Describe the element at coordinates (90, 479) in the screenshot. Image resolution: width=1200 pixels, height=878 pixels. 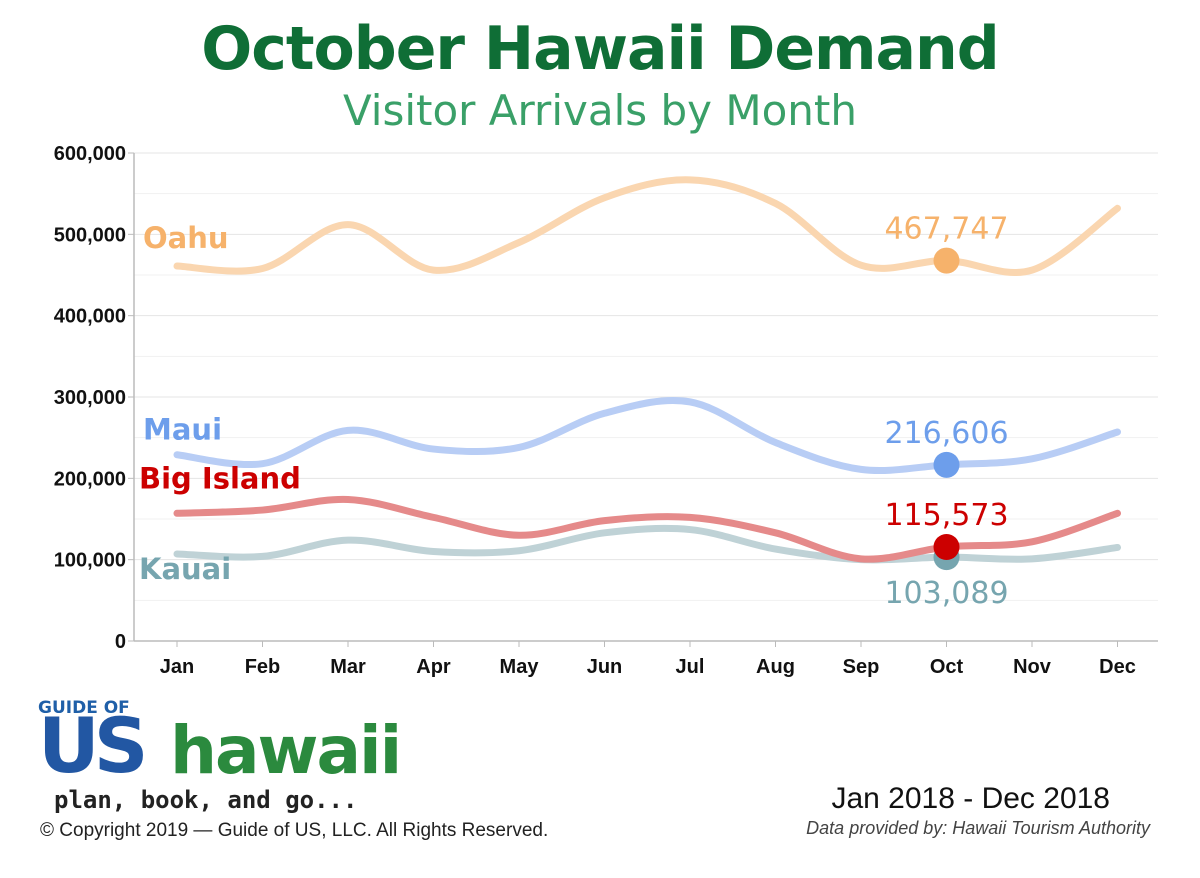
I see `y-tick-label: 200,000` at that location.